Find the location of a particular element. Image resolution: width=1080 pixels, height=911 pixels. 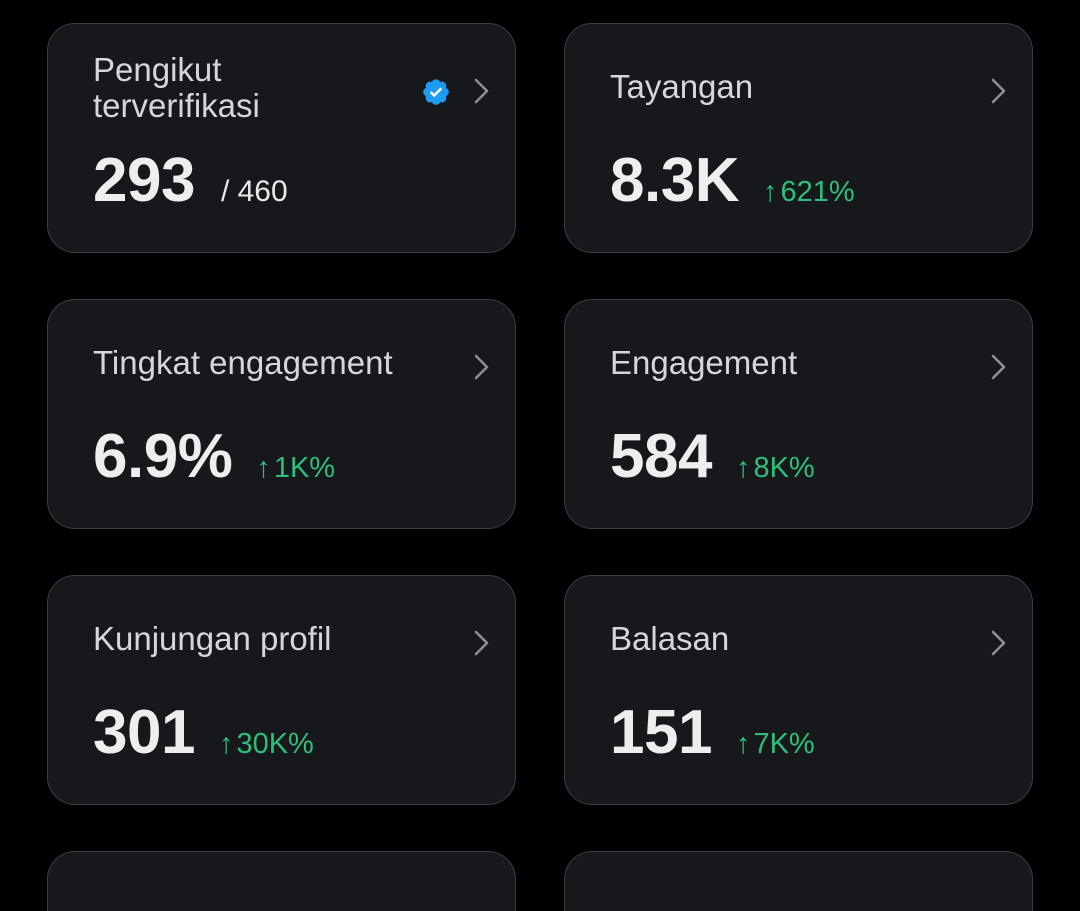

change-percent: 1K% is located at coordinates (304, 468).